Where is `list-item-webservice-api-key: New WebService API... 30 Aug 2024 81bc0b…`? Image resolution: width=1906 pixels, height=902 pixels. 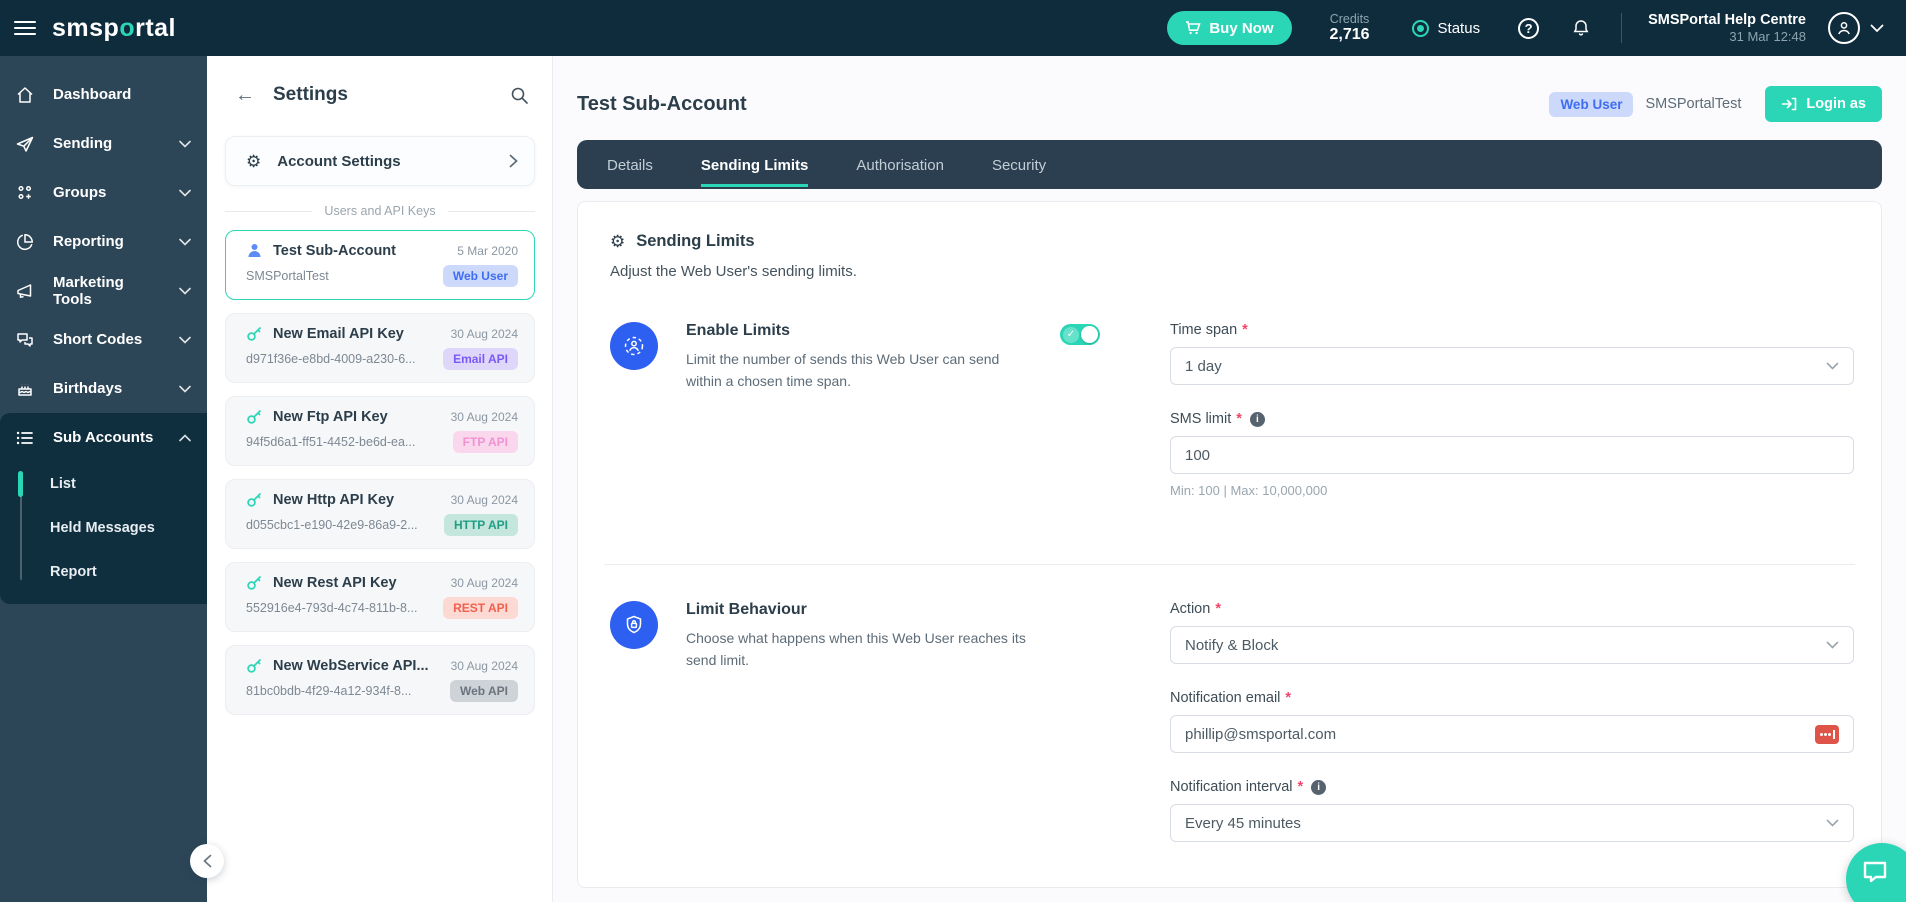 list-item-webservice-api-key: New WebService API... 30 Aug 2024 81bc0b… is located at coordinates (380, 680).